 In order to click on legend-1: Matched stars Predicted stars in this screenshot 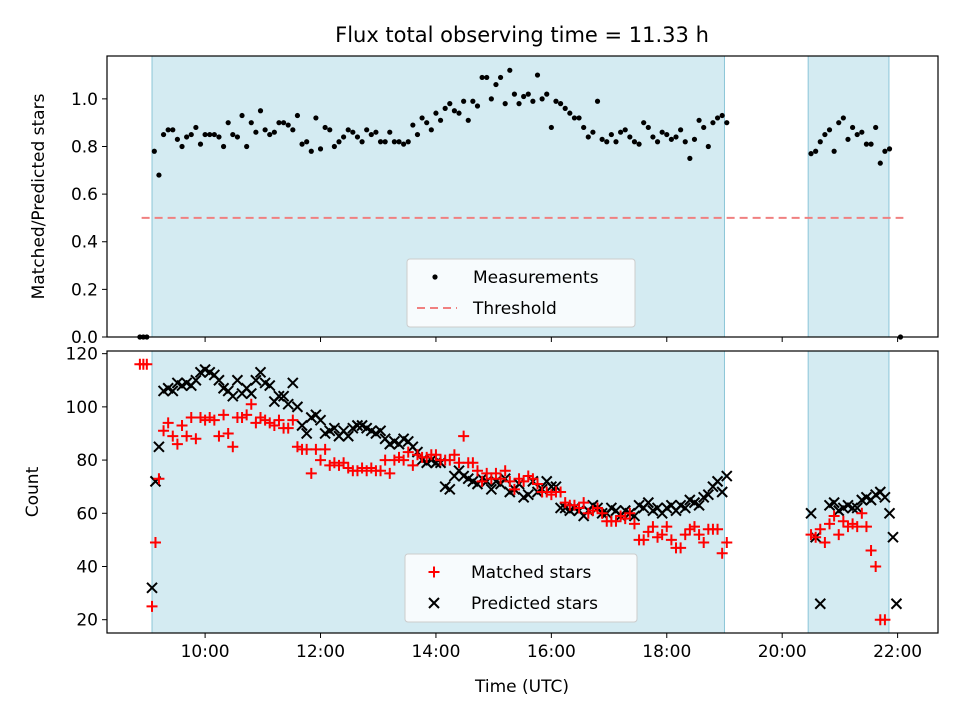, I will do `click(521, 588)`.